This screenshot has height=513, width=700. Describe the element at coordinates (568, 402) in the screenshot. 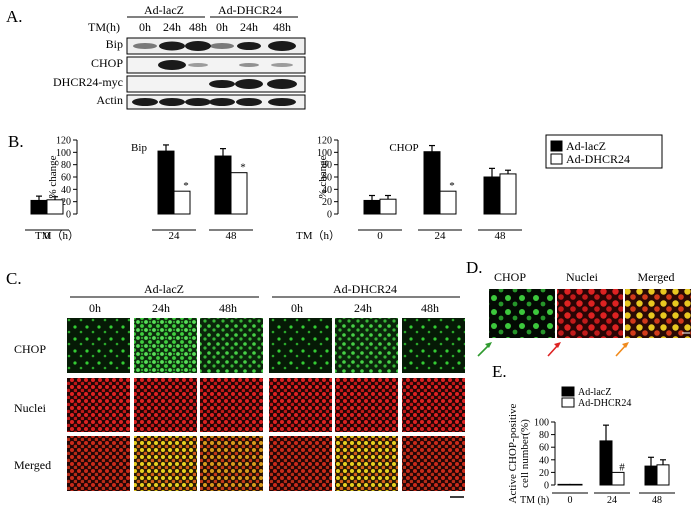

I see `legend-e-swatch-dhcr24` at that location.